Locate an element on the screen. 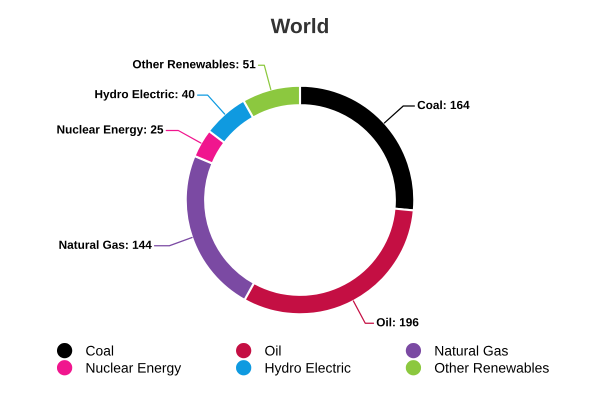 This screenshot has height=400, width=600. legend-label: Hydro Electric is located at coordinates (308, 369).